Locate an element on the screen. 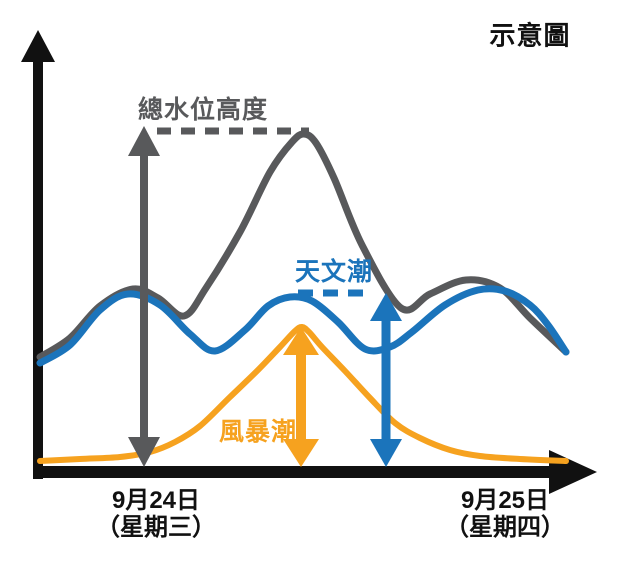  x-tick-weekday: （星期四） is located at coordinates (505, 527).